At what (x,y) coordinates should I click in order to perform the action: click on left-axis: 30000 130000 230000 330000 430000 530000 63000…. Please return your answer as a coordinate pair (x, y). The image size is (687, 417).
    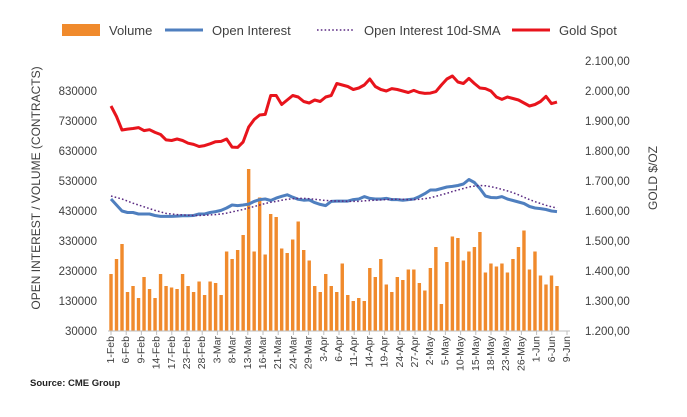
    Looking at the image, I should click on (78, 212).